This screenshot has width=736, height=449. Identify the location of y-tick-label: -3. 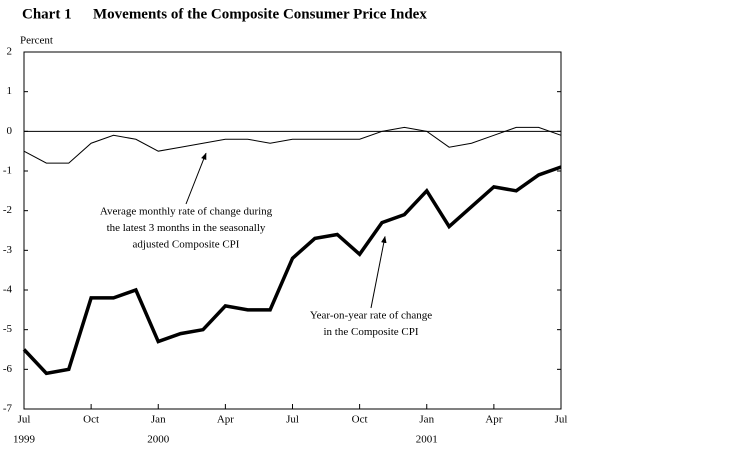
(8, 250).